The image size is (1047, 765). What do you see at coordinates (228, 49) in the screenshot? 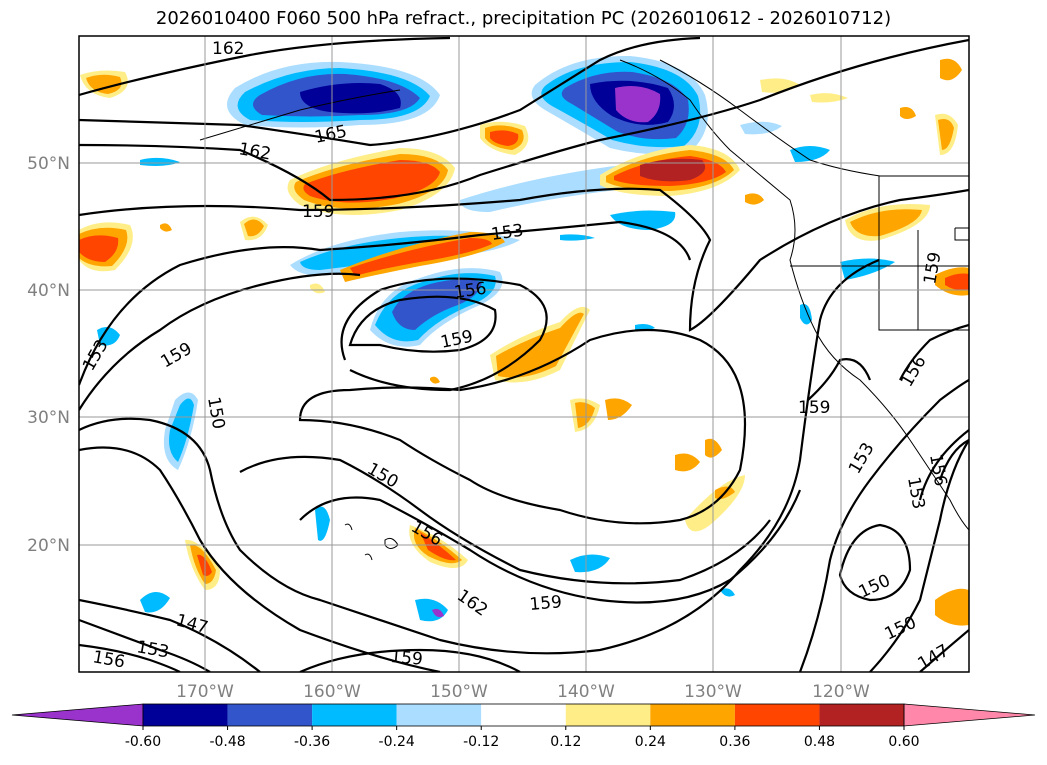
I see `contour-label: 162` at bounding box center [228, 49].